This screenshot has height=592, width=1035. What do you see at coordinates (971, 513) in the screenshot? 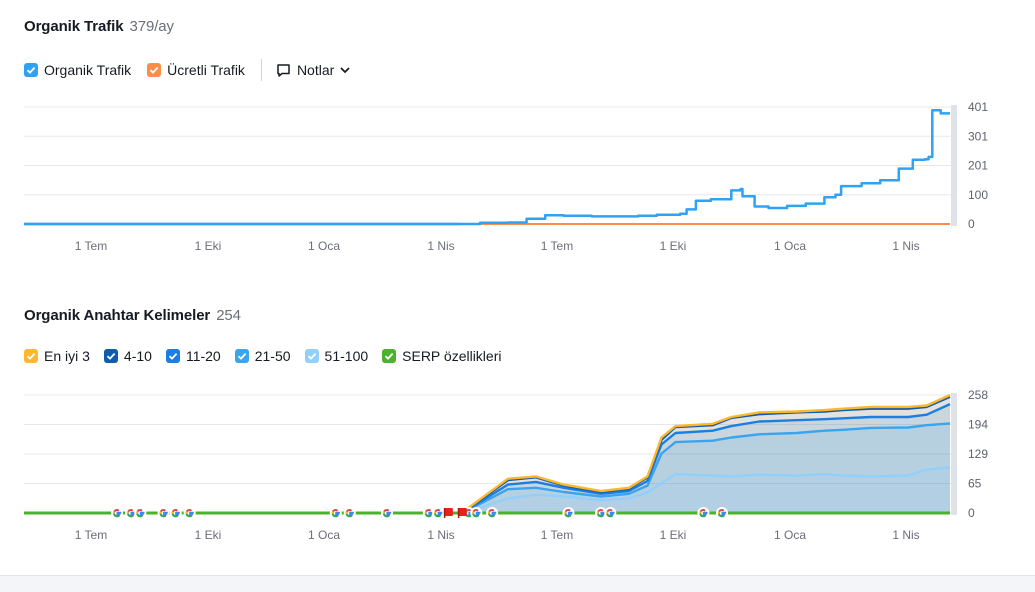
I see `y-tick-label: 0` at bounding box center [971, 513].